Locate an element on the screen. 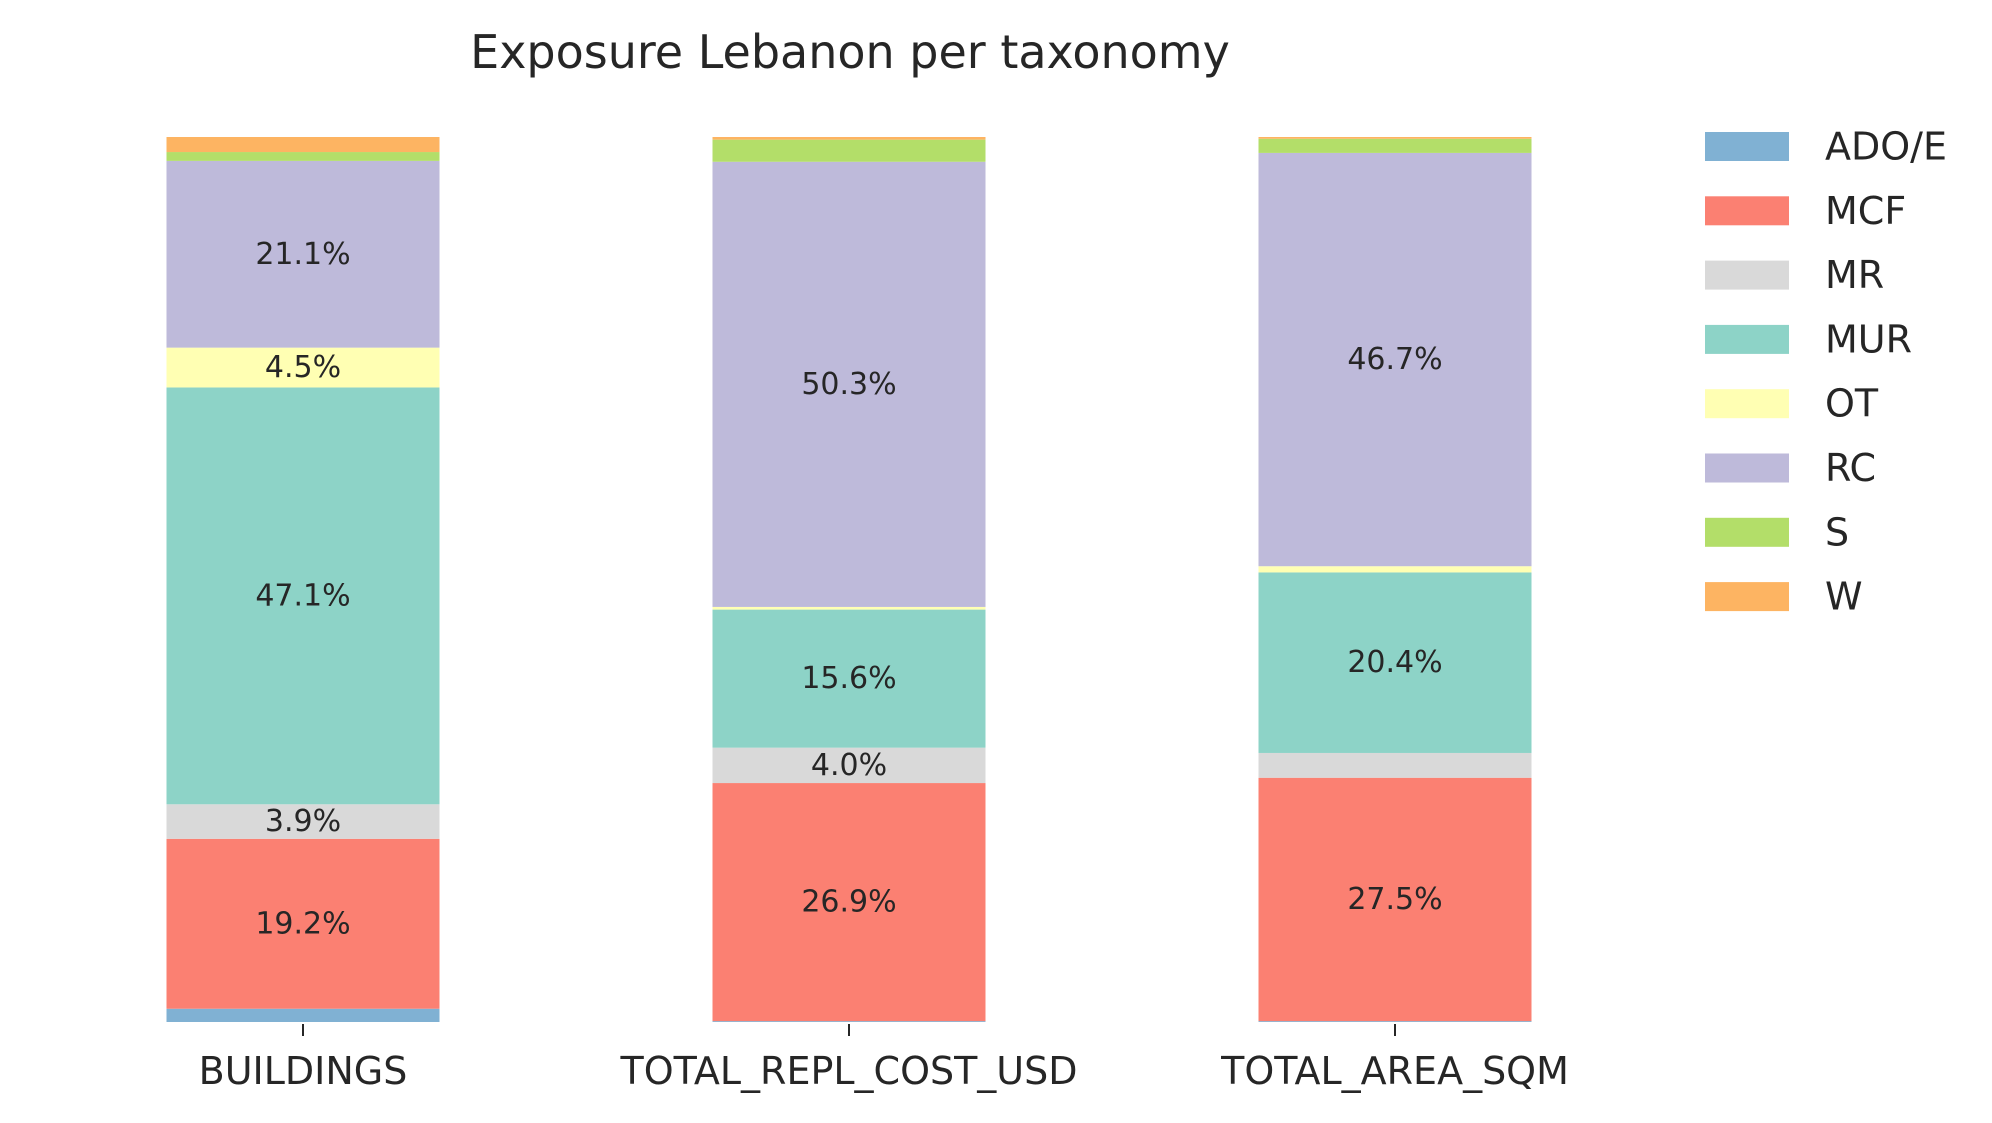 This screenshot has width=1992, height=1123. legend-item-ot: OT is located at coordinates (1792, 404).